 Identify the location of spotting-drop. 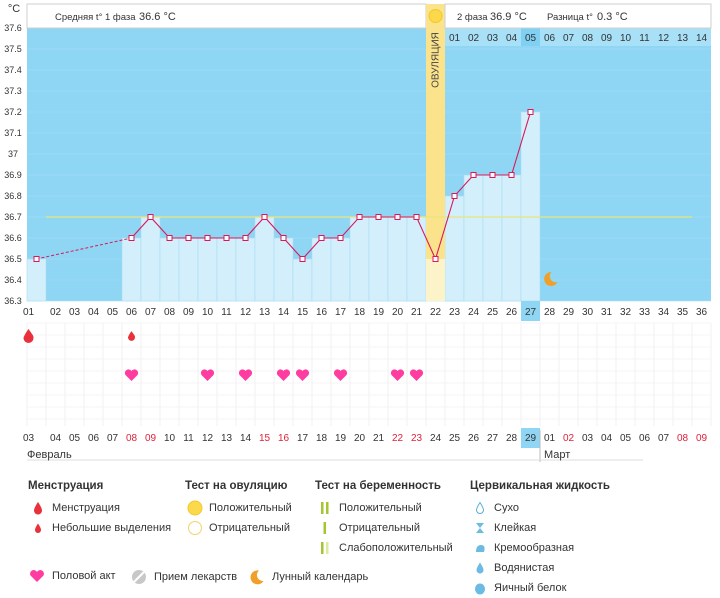
(131, 336).